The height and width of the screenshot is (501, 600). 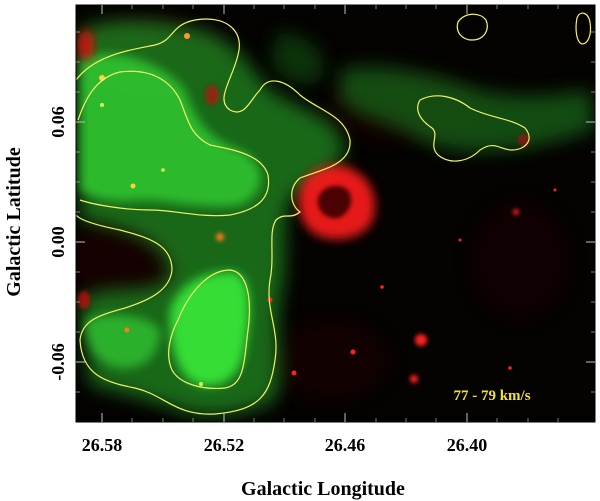 What do you see at coordinates (58, 362) in the screenshot?
I see `y-tick-label: -0.06` at bounding box center [58, 362].